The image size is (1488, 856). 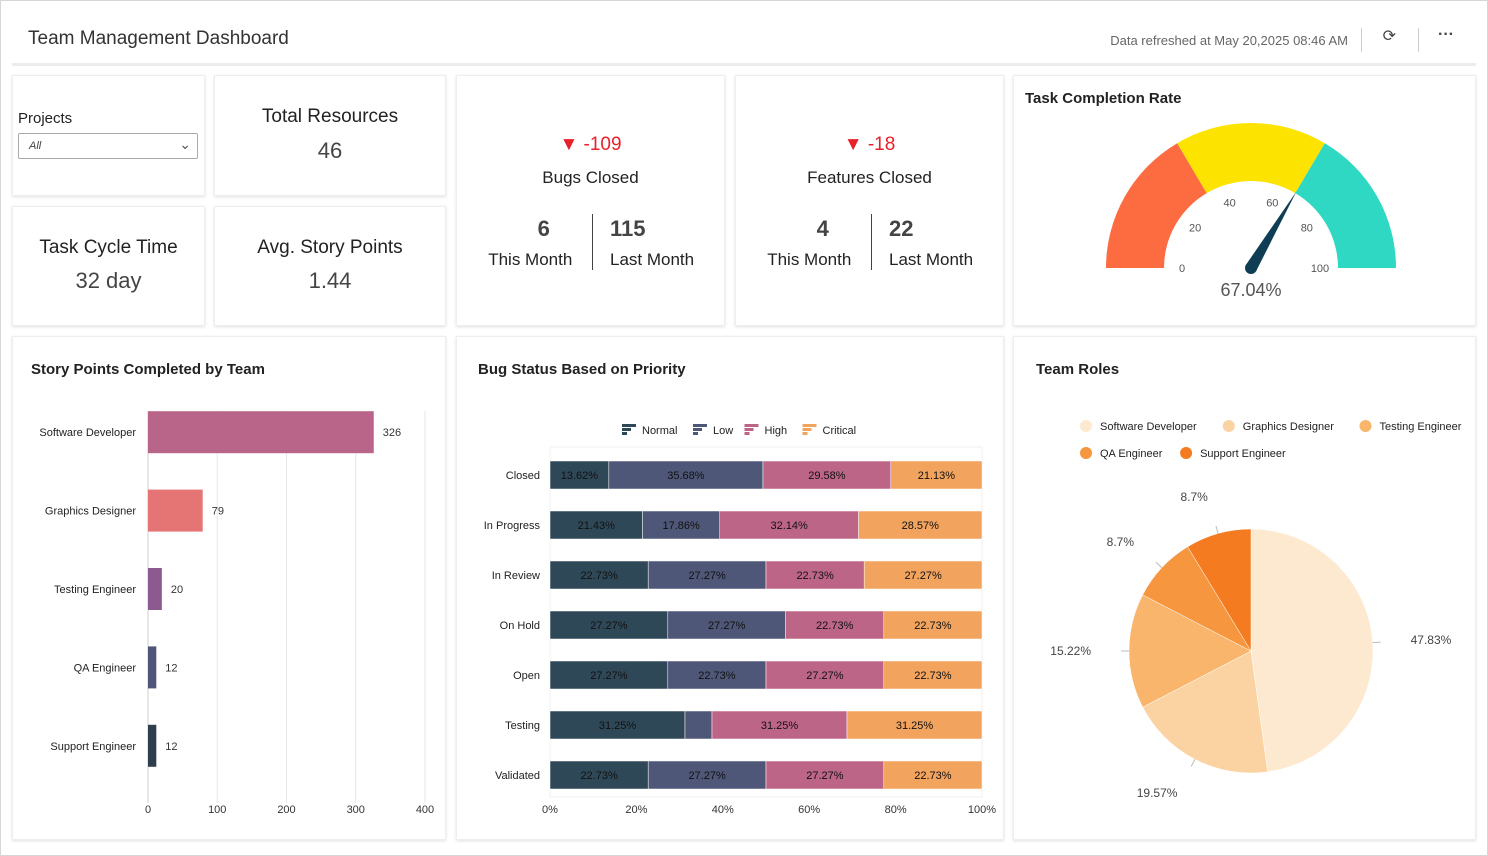 What do you see at coordinates (1157, 793) in the screenshot?
I see `data-label: 19.57%` at bounding box center [1157, 793].